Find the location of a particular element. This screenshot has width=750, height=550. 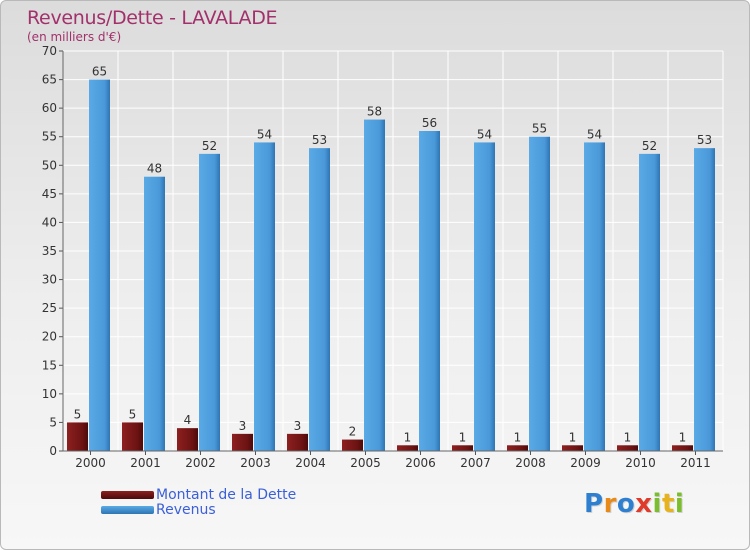

legend-swatch-revenus is located at coordinates (127, 509).